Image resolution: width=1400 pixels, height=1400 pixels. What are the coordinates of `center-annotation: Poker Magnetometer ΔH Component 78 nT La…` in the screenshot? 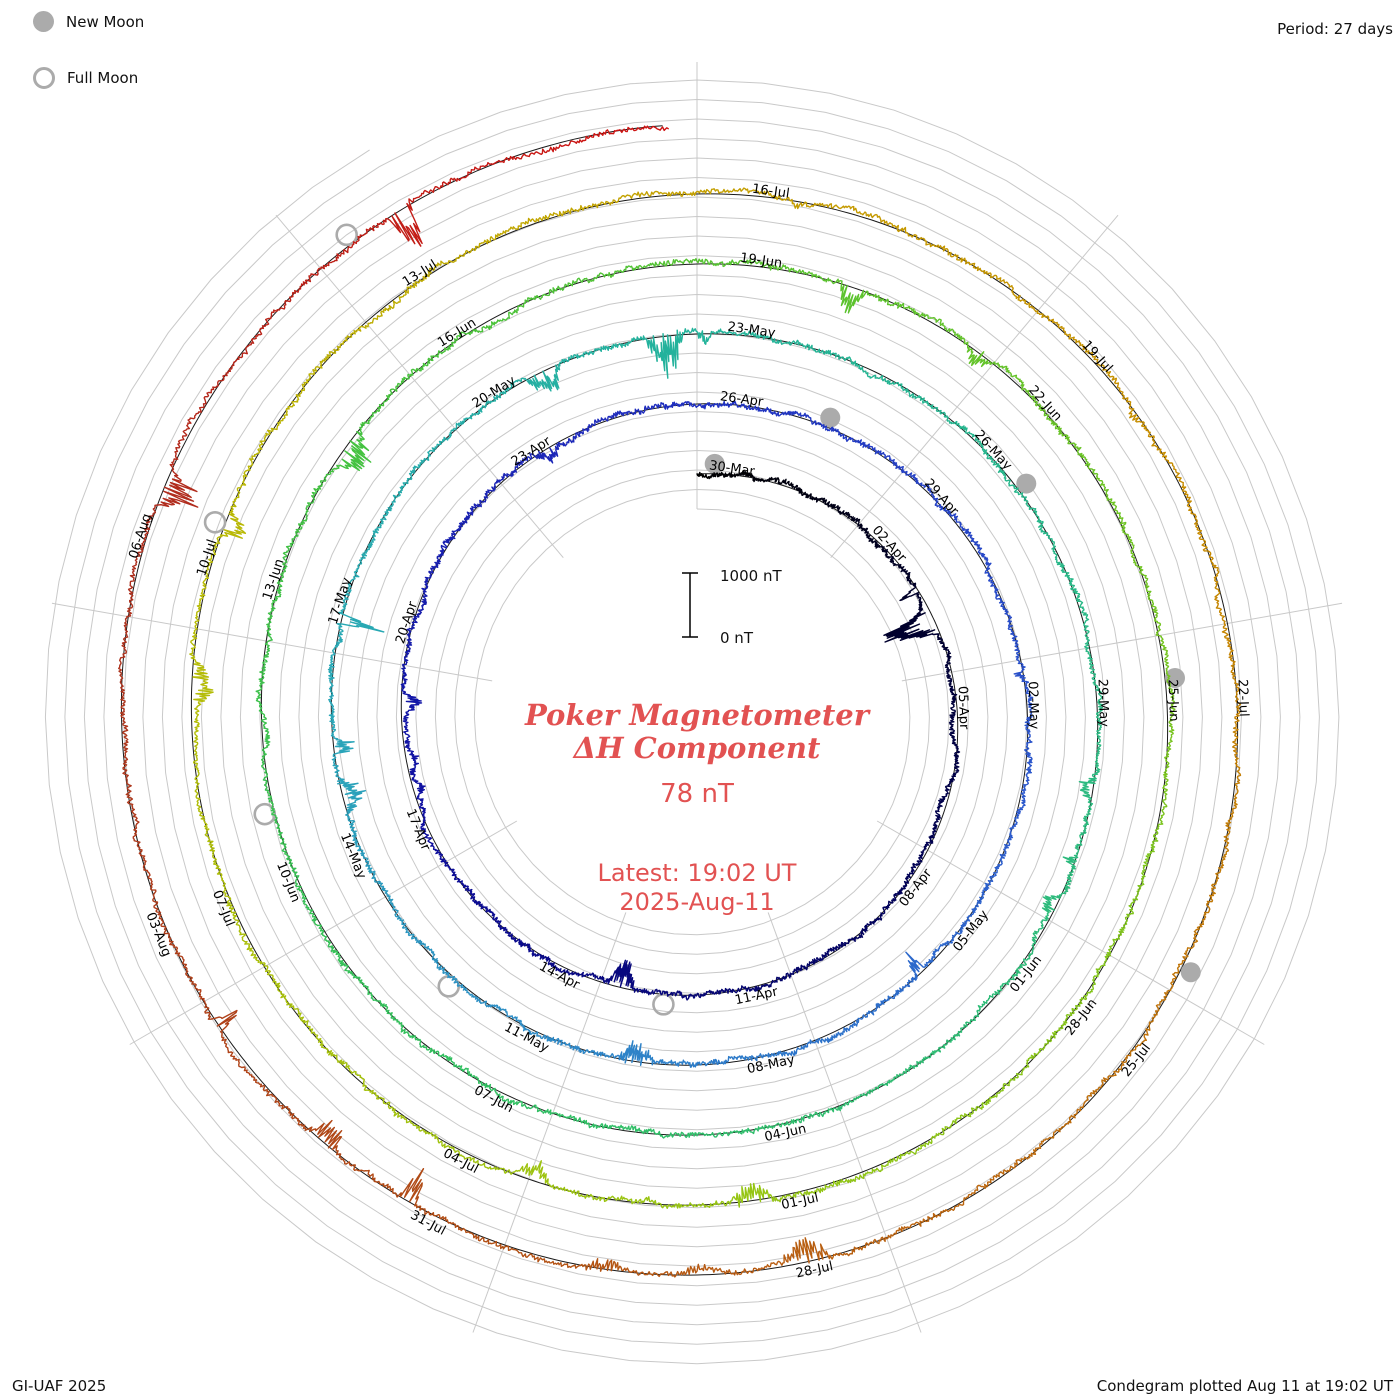 It's located at (697, 808).